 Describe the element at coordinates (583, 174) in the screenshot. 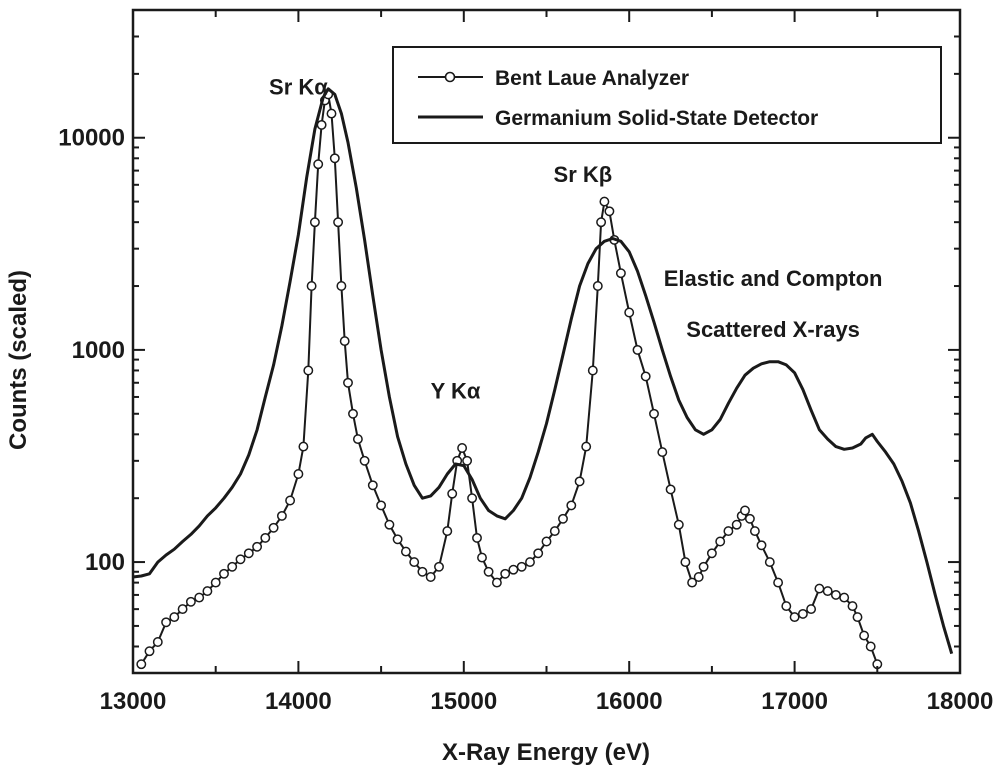

I see `peak-annotation: Sr Kβ` at that location.